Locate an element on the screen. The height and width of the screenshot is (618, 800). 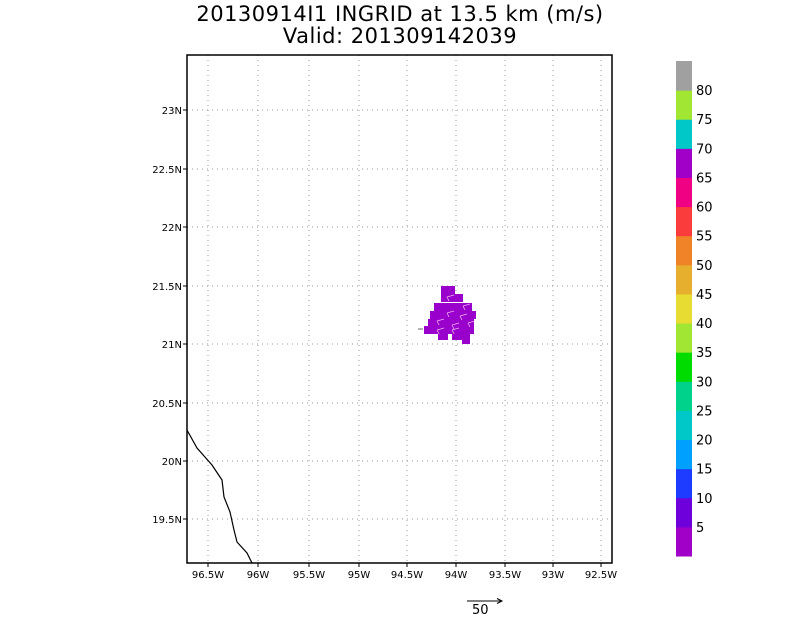
colorbar-label: 60 is located at coordinates (704, 208).